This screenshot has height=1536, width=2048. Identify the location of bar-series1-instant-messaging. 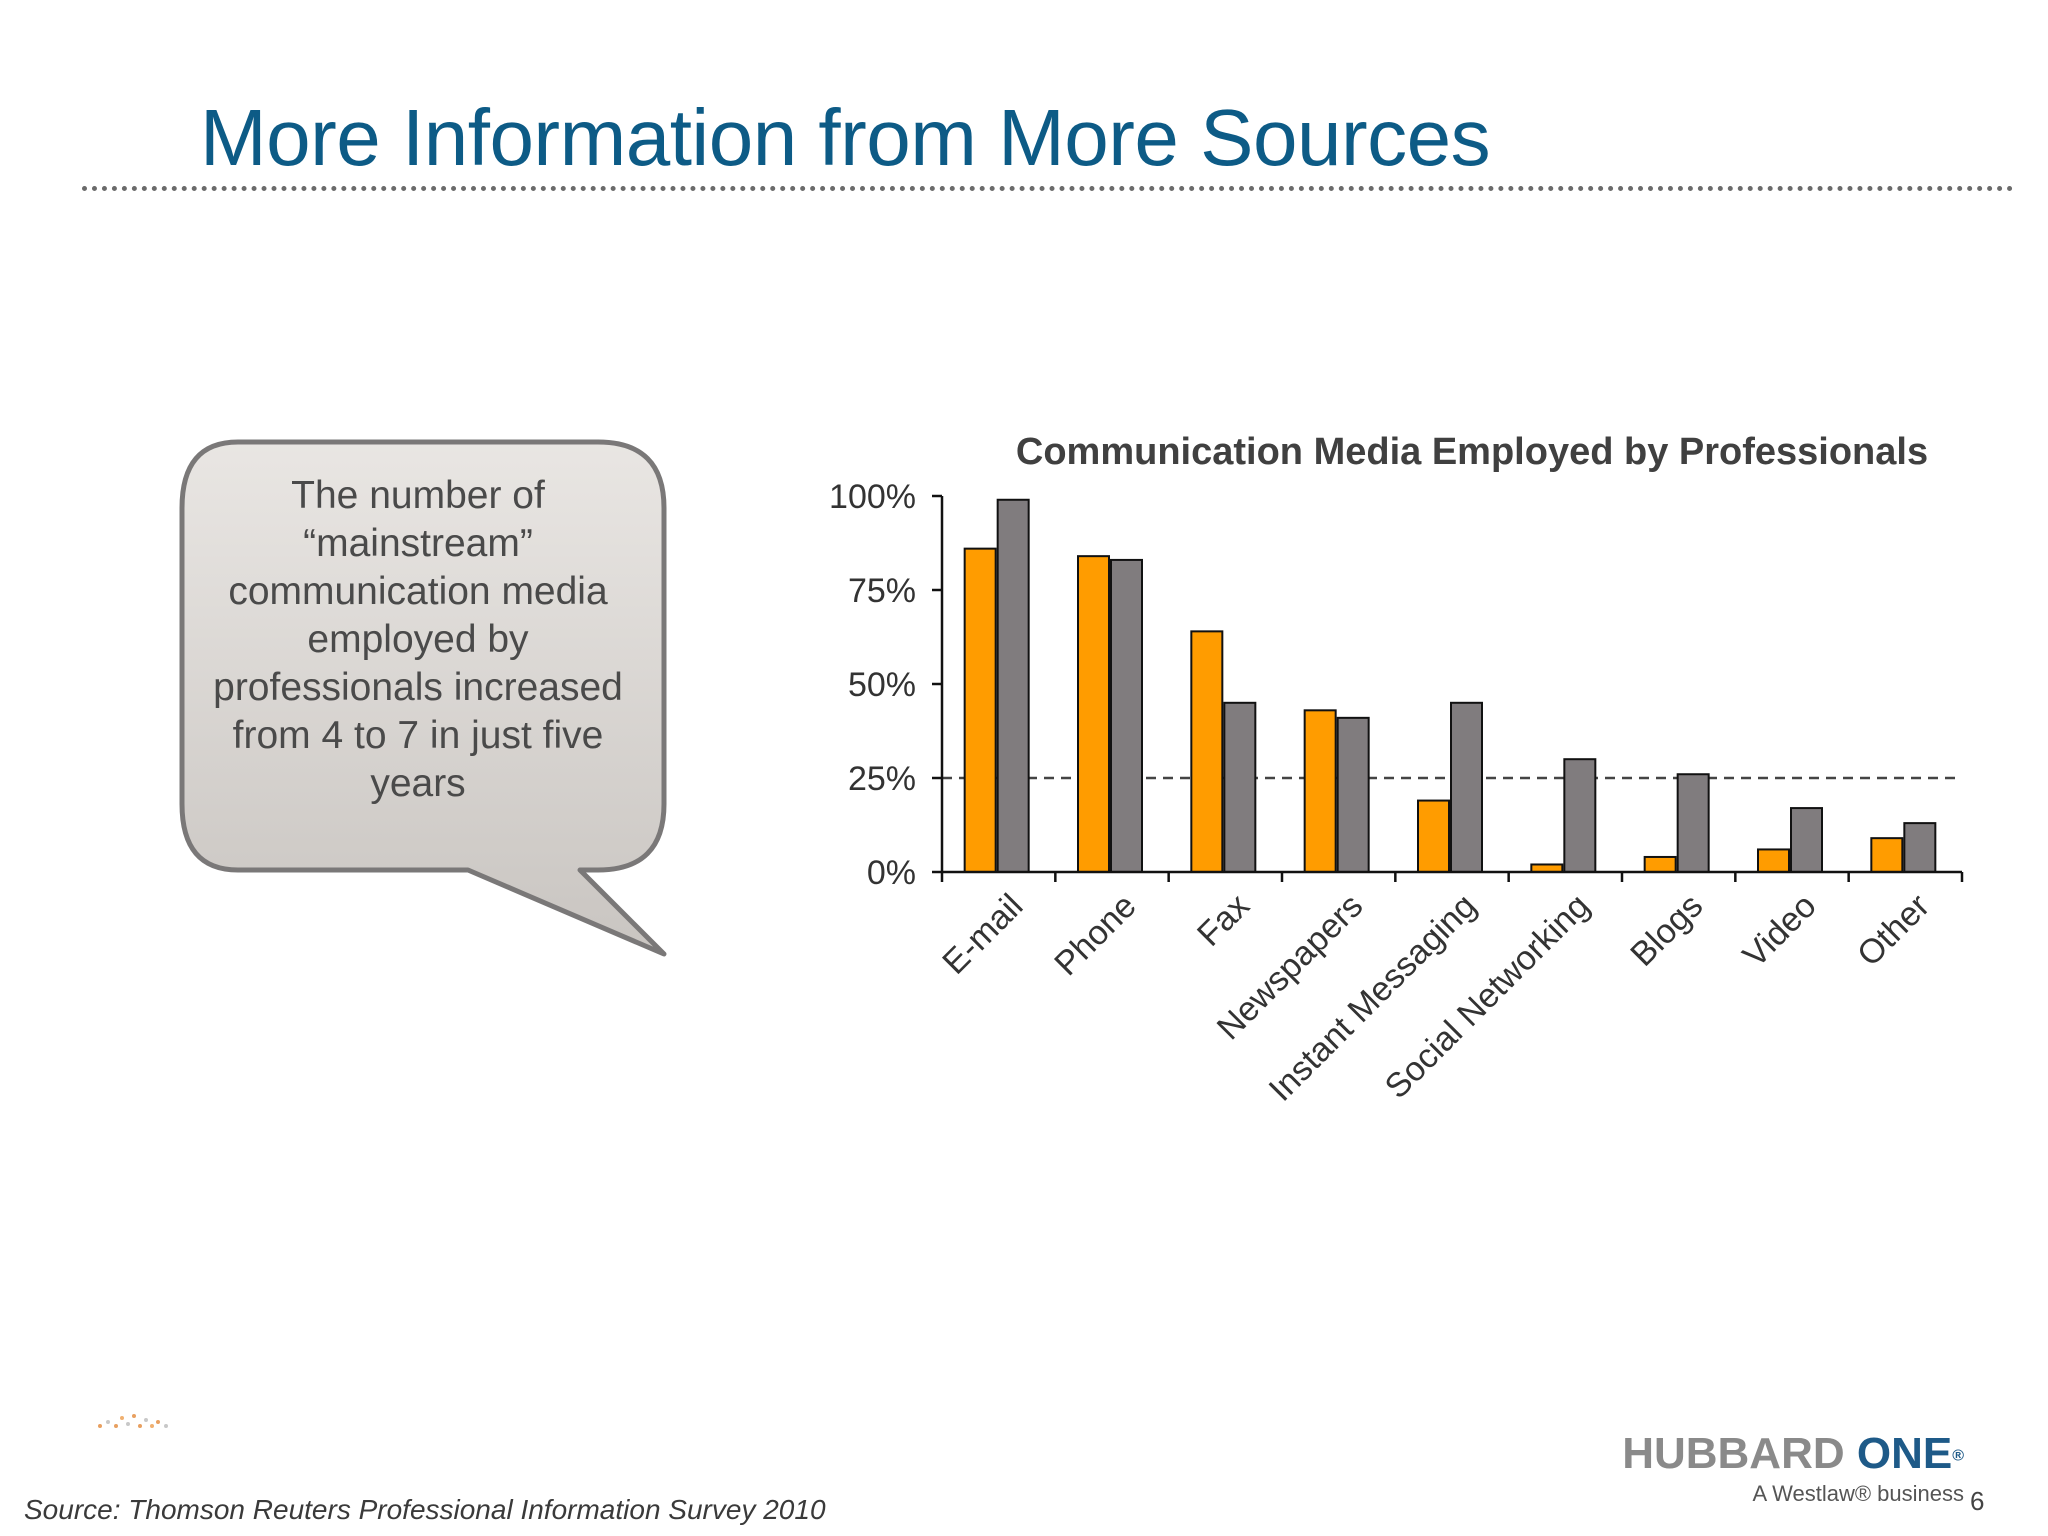
(1433, 836).